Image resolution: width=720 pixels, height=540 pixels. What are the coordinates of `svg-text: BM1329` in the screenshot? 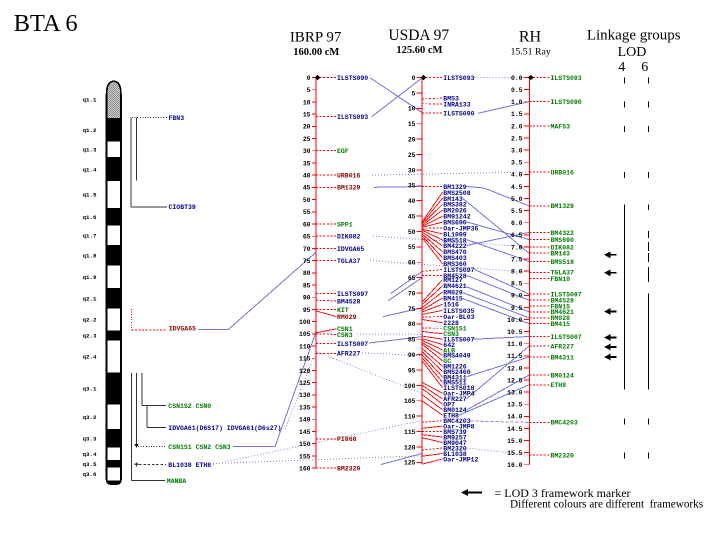 It's located at (349, 188).